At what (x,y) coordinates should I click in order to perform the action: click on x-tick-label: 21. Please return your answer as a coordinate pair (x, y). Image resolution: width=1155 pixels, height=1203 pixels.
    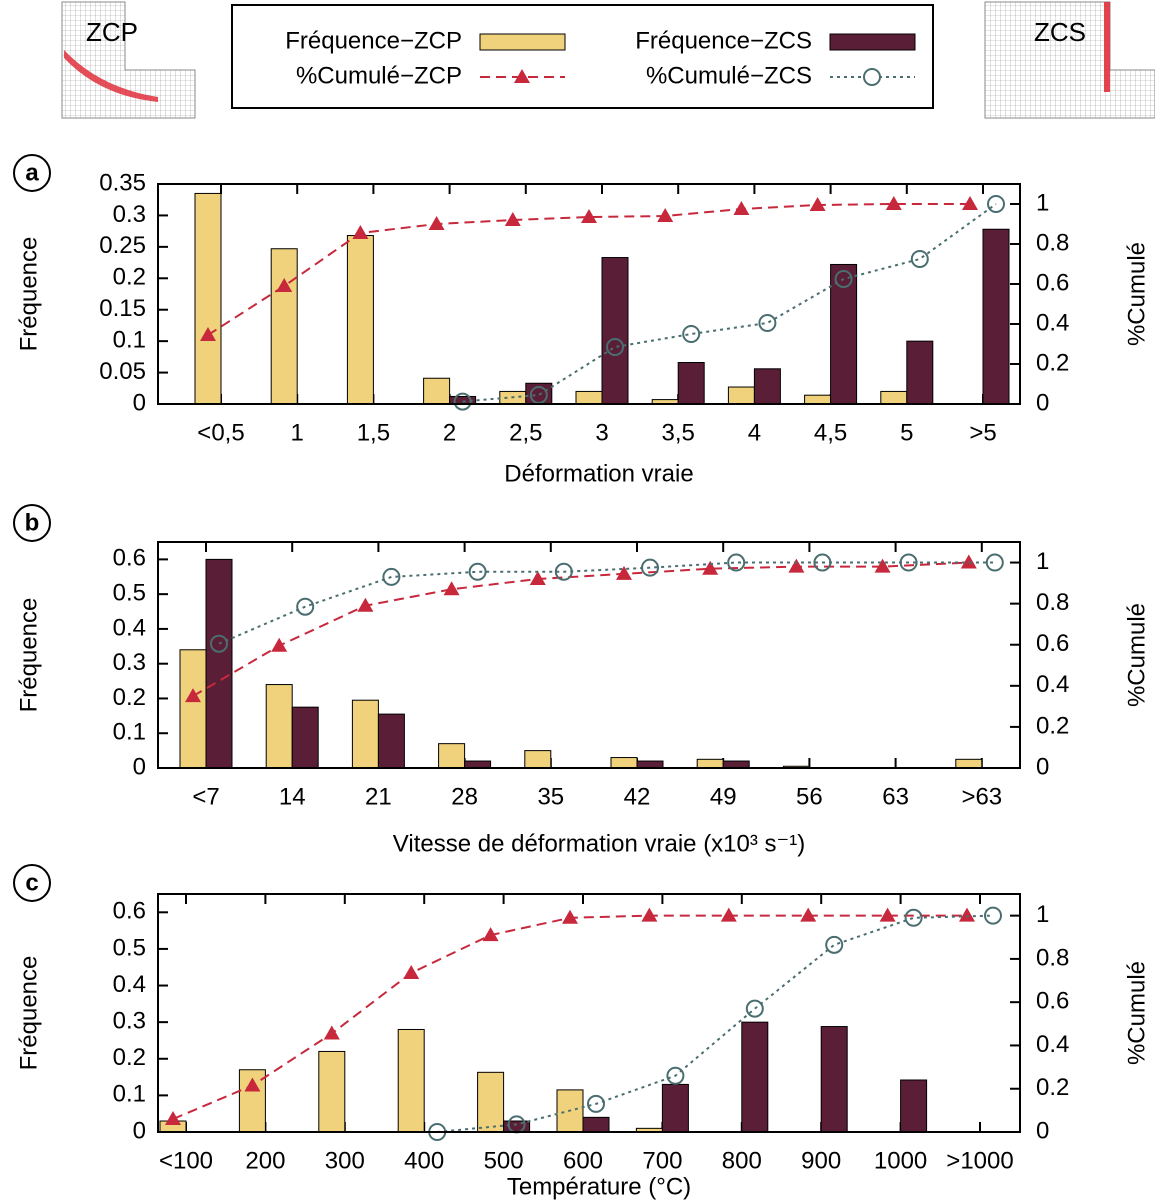
    Looking at the image, I should click on (378, 796).